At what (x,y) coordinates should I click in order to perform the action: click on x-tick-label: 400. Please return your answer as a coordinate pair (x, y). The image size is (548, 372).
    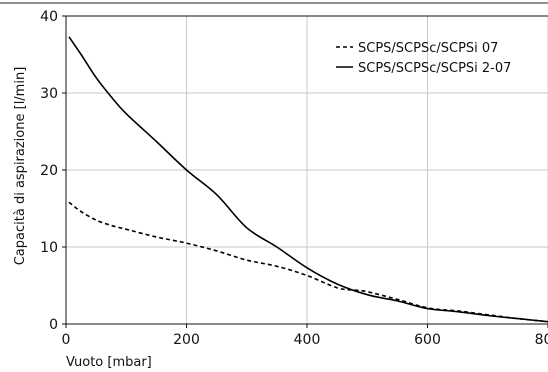
    Looking at the image, I should click on (307, 340).